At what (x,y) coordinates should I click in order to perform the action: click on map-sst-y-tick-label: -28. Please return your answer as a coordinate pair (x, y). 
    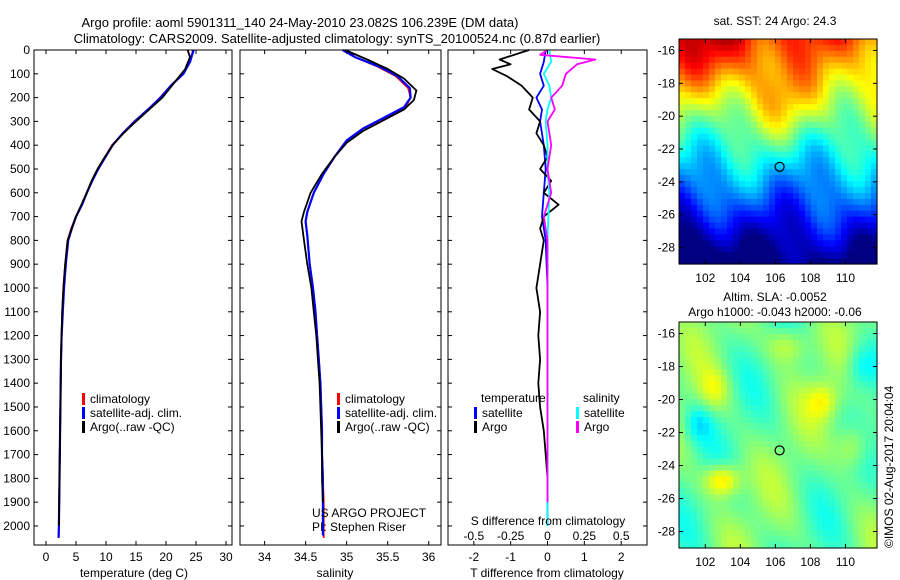
    Looking at the image, I should click on (667, 248).